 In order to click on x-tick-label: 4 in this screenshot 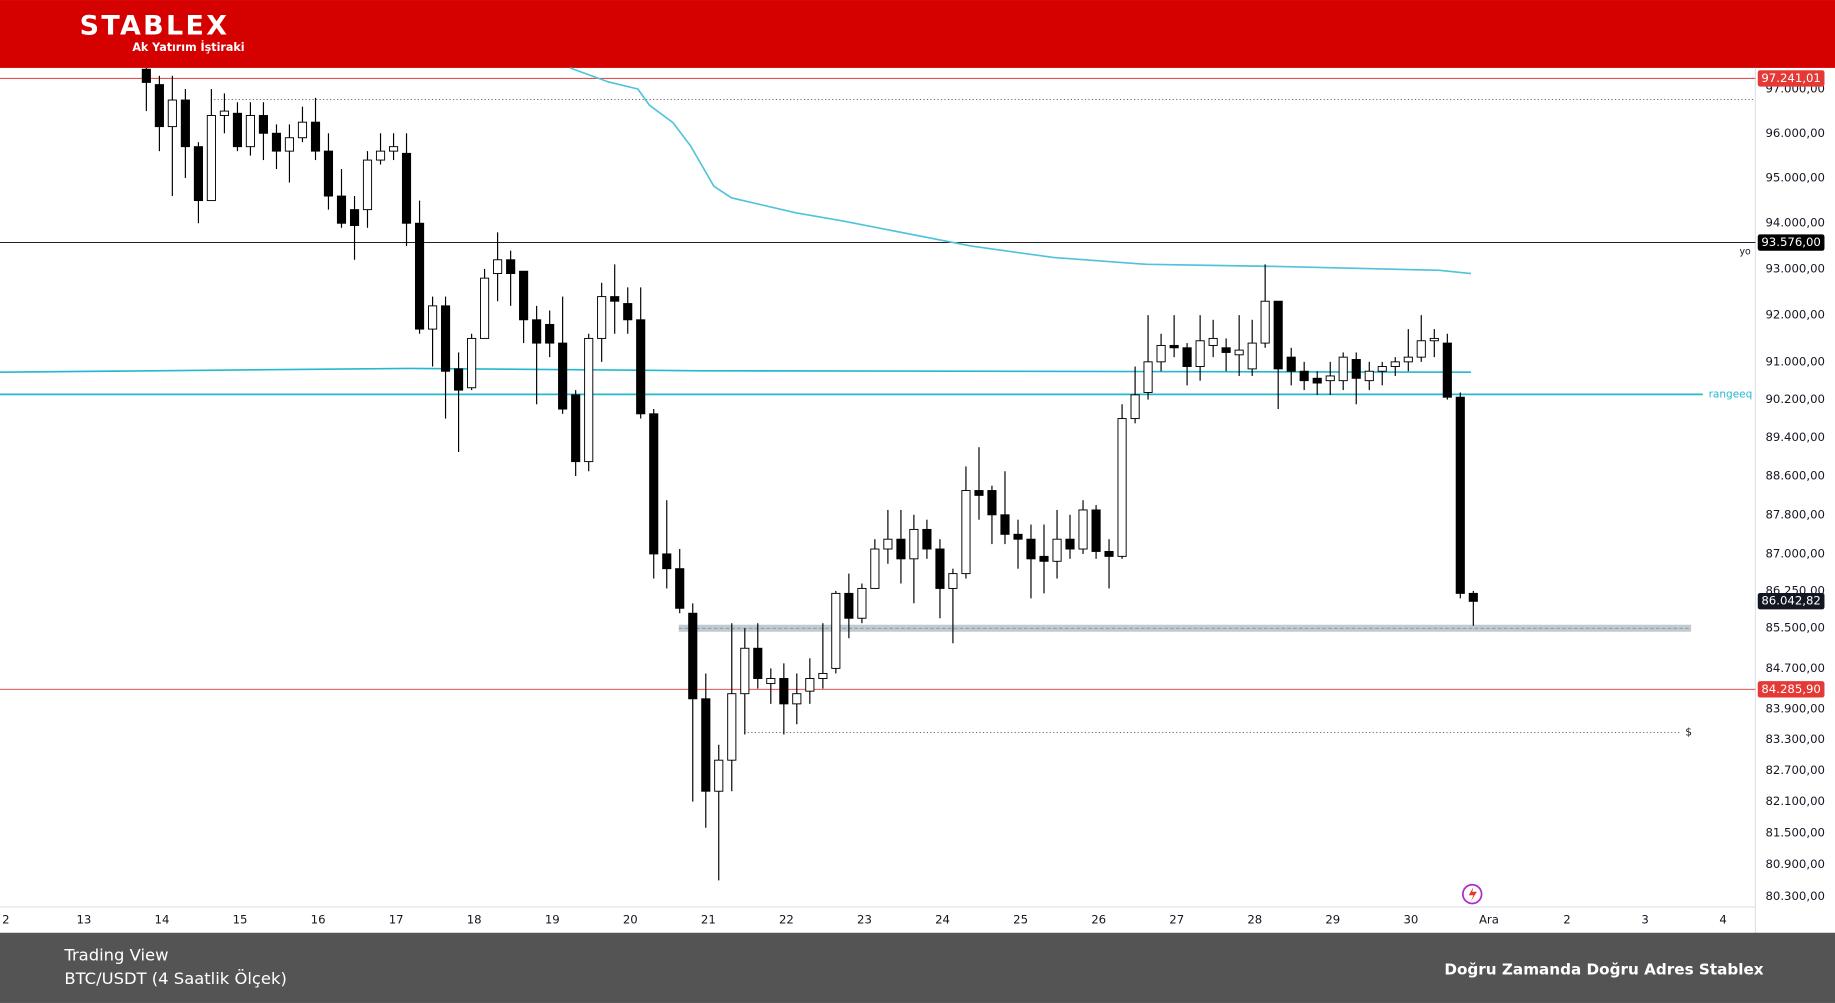, I will do `click(1722, 919)`.